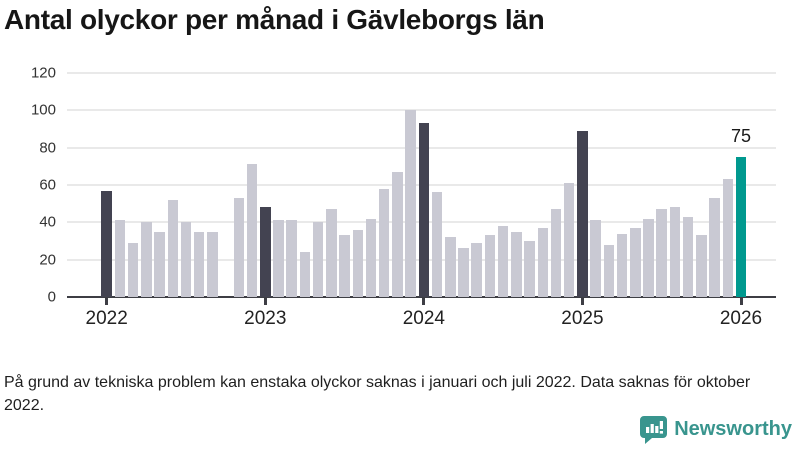 The image size is (800, 450). Describe the element at coordinates (582, 318) in the screenshot. I see `x-axis-label: 2025` at that location.